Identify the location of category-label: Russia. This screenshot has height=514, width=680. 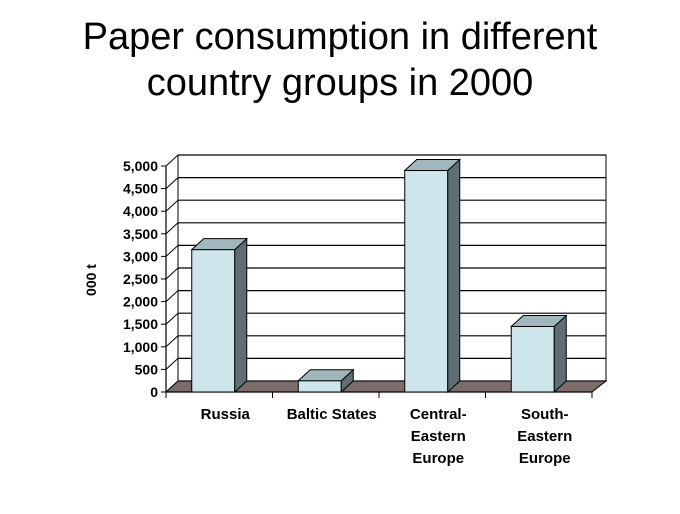
(226, 414).